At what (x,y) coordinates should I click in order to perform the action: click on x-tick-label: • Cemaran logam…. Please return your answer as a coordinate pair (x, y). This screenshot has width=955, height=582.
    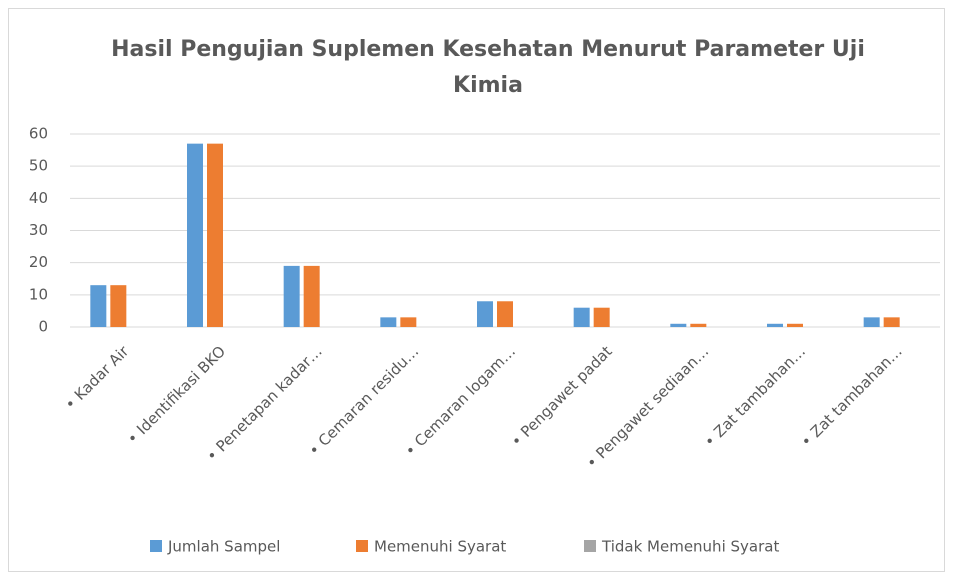
    Looking at the image, I should click on (460, 401).